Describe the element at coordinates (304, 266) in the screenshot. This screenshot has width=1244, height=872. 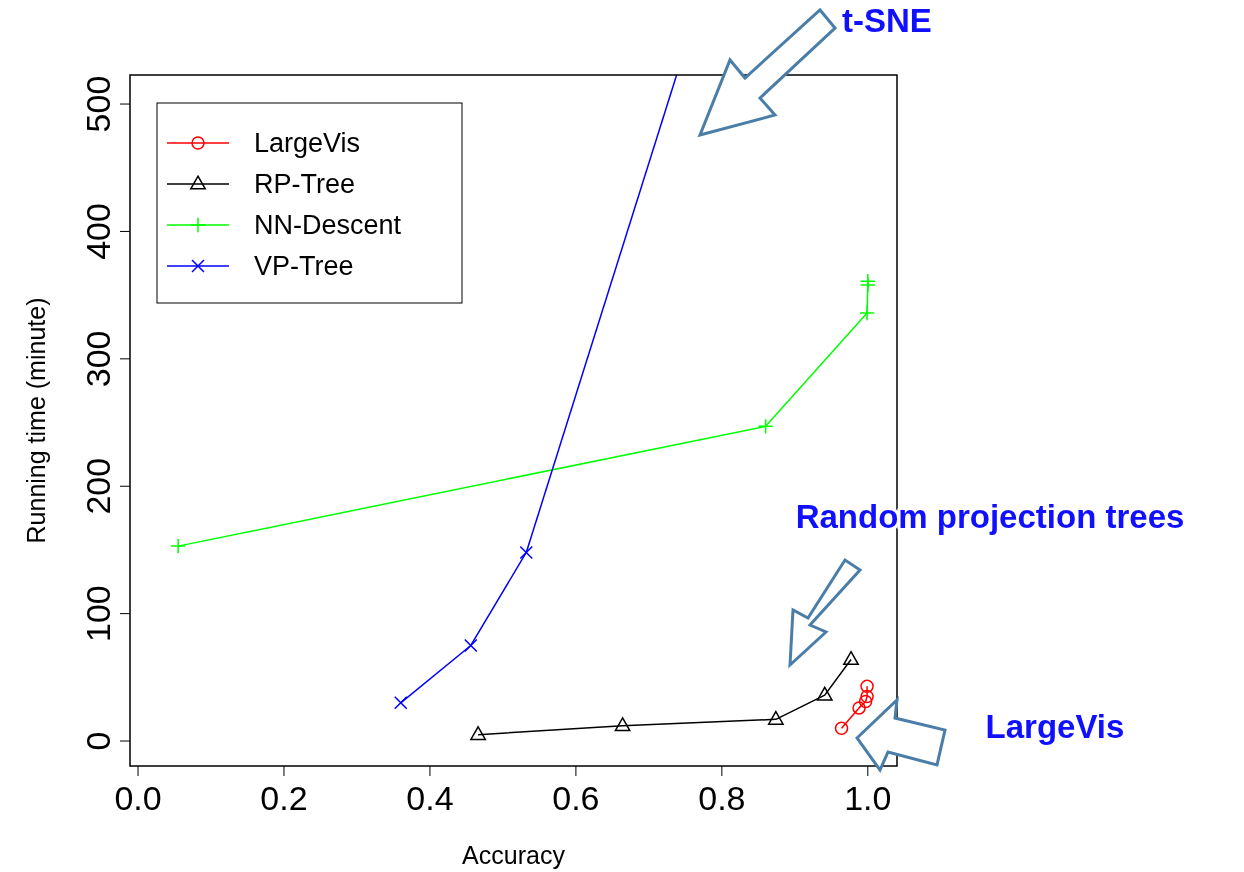
I see `legend-label: VP-Tree` at that location.